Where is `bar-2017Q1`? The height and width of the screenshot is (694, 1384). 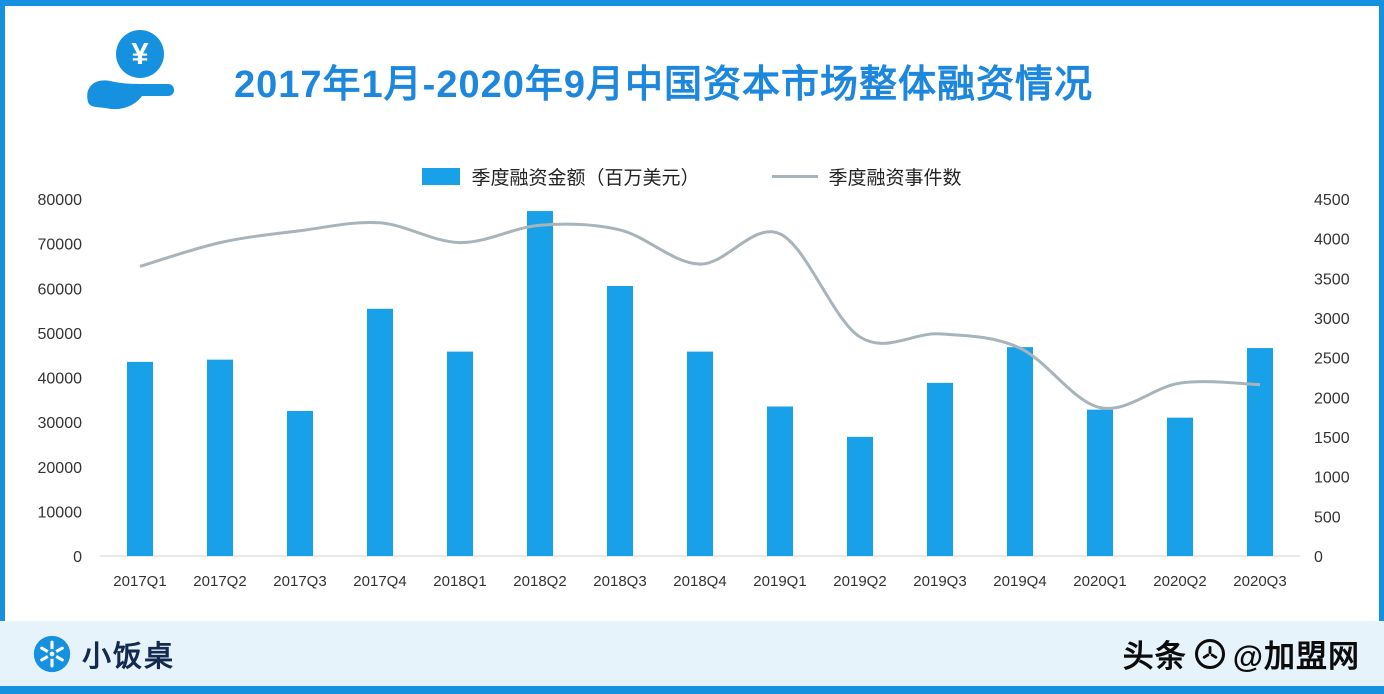
bar-2017Q1 is located at coordinates (140, 458).